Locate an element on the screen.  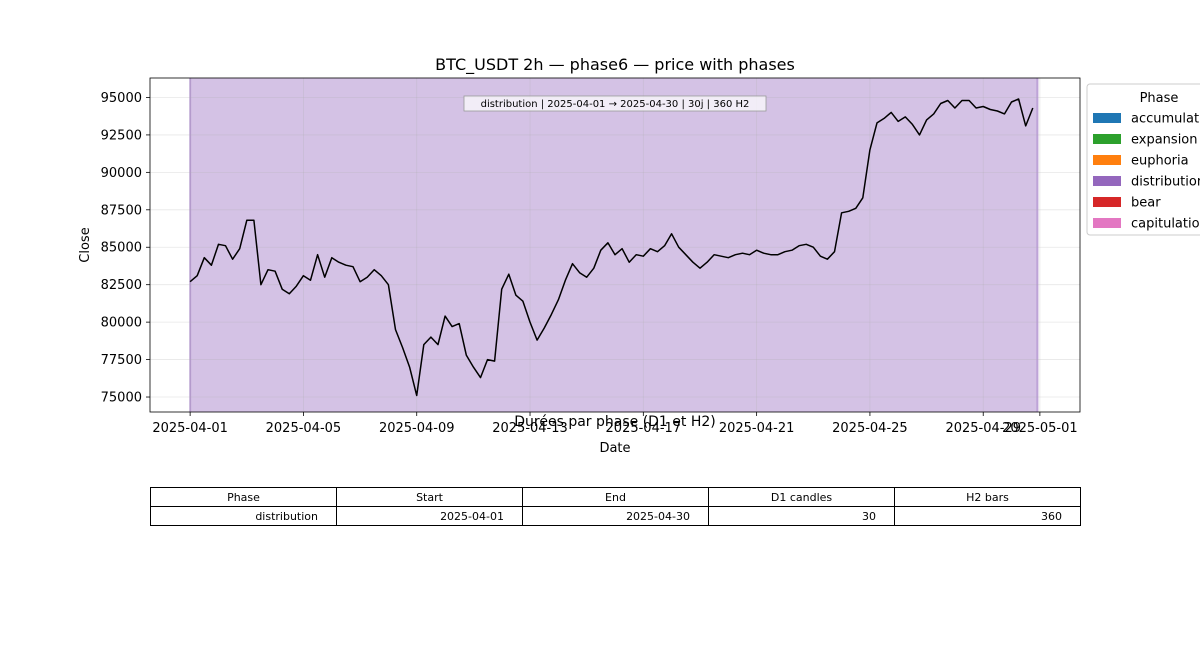
header-phase: Phase is located at coordinates (243, 497).